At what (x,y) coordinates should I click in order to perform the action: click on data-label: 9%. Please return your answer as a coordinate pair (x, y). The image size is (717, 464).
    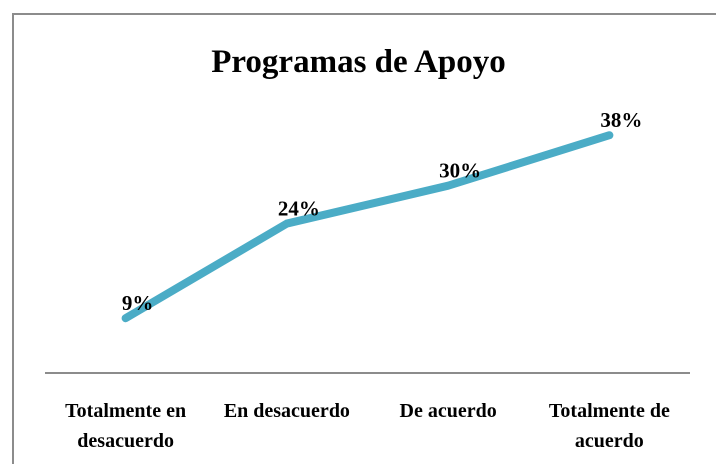
    Looking at the image, I should click on (138, 303).